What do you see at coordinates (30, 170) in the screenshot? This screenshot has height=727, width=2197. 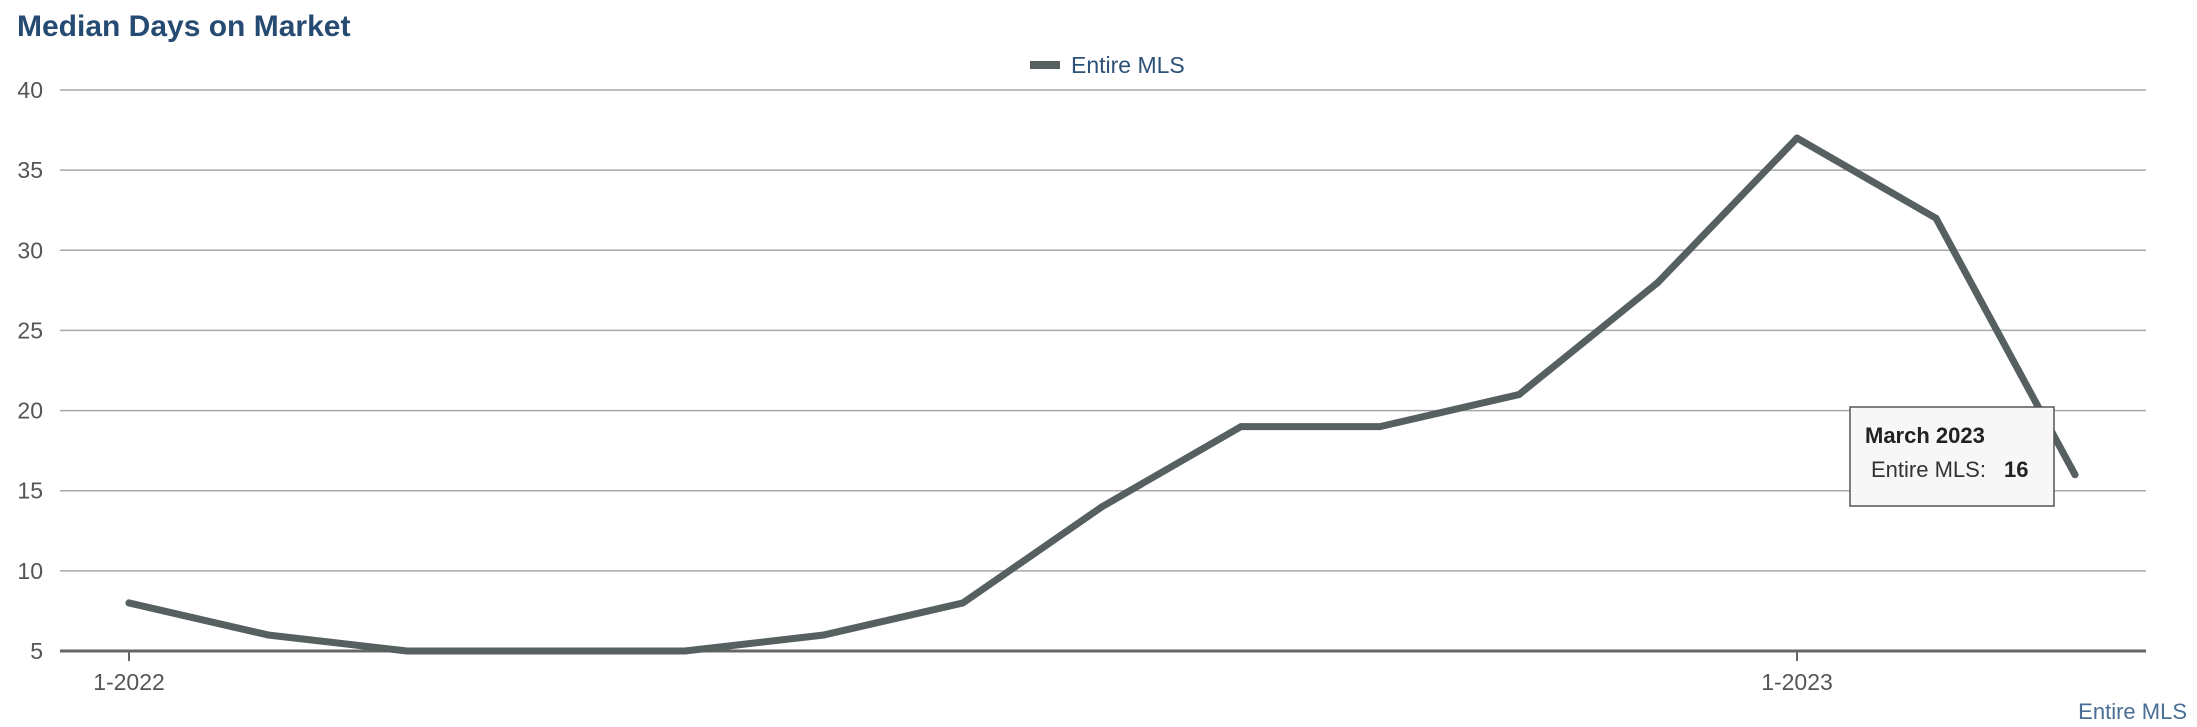 I see `y-tick-label: 35` at bounding box center [30, 170].